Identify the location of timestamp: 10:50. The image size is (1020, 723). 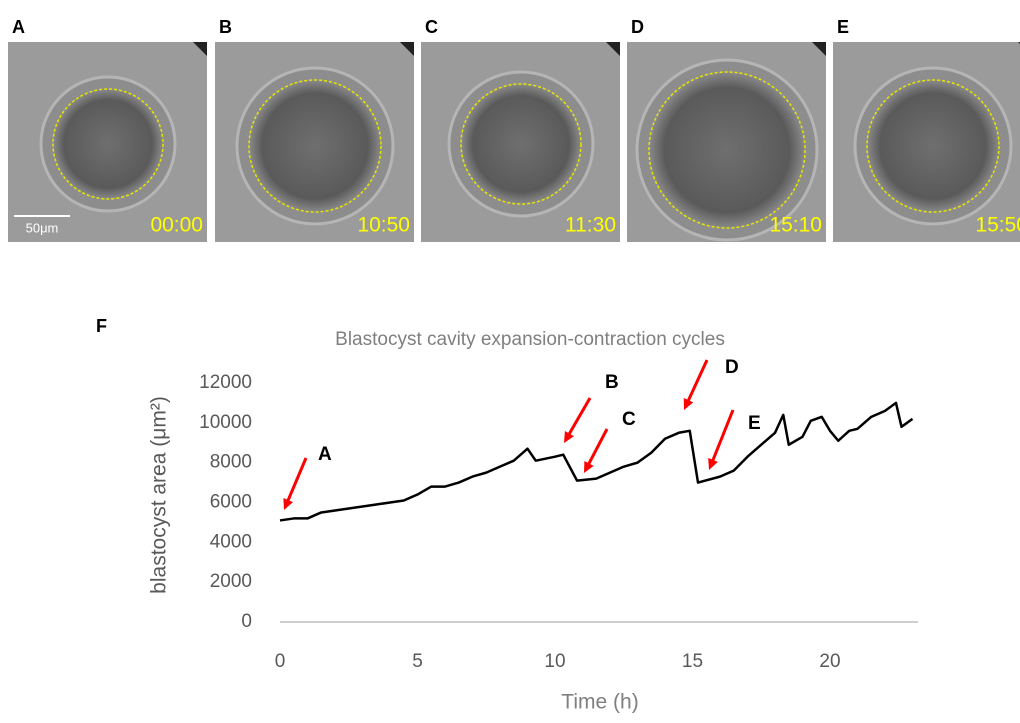
(383, 225).